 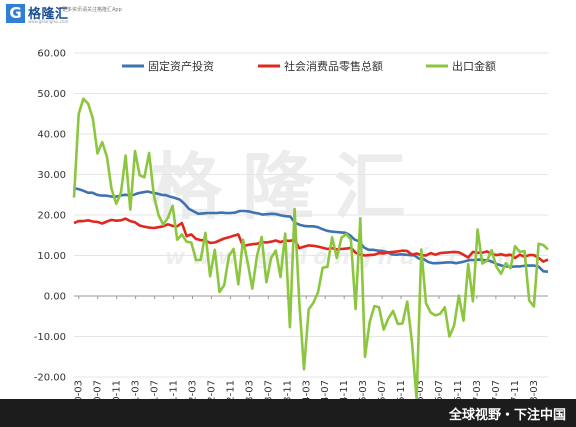 What do you see at coordinates (382, 389) in the screenshot?
I see `x-tick-label: 2015-07` at bounding box center [382, 389].